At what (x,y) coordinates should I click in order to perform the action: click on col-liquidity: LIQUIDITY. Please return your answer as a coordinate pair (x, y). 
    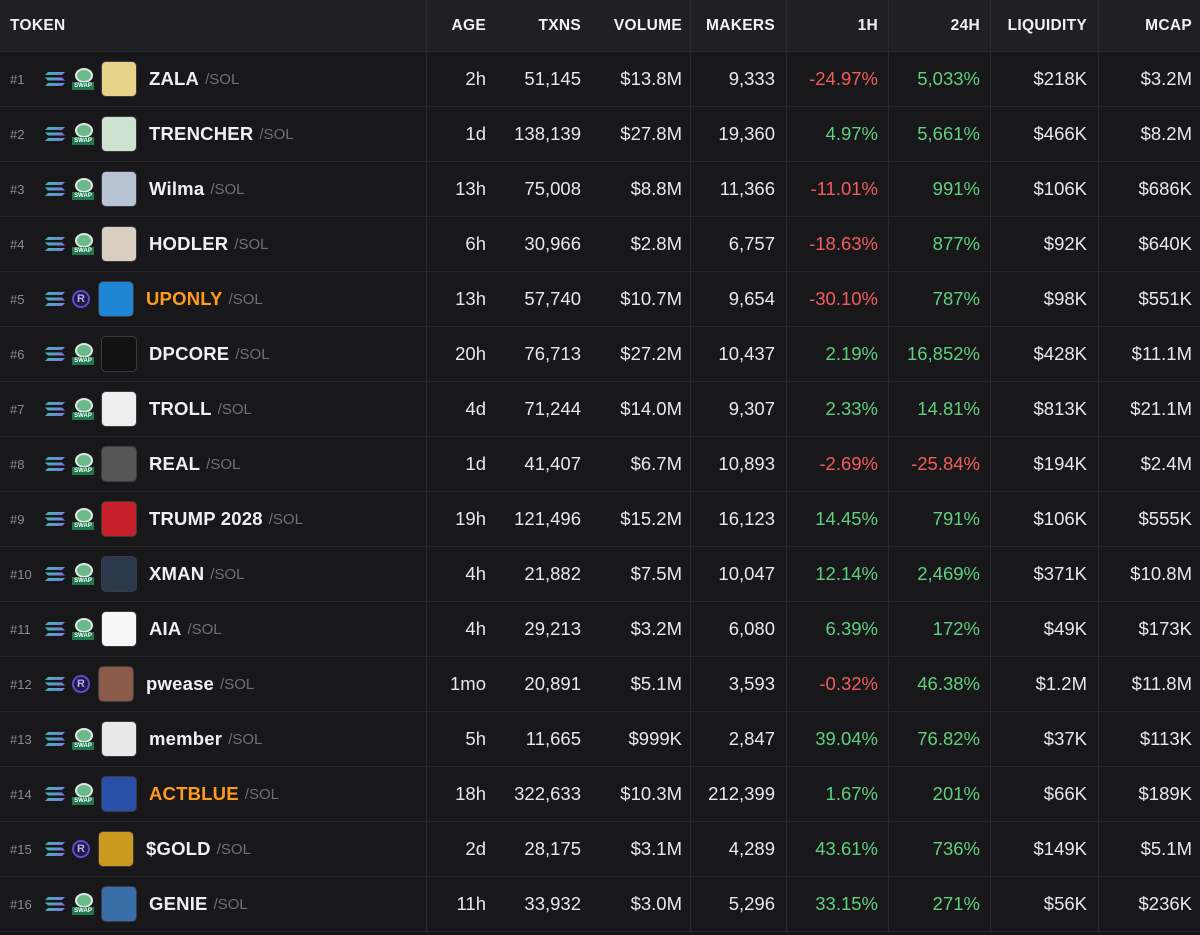
    Looking at the image, I should click on (1044, 25).